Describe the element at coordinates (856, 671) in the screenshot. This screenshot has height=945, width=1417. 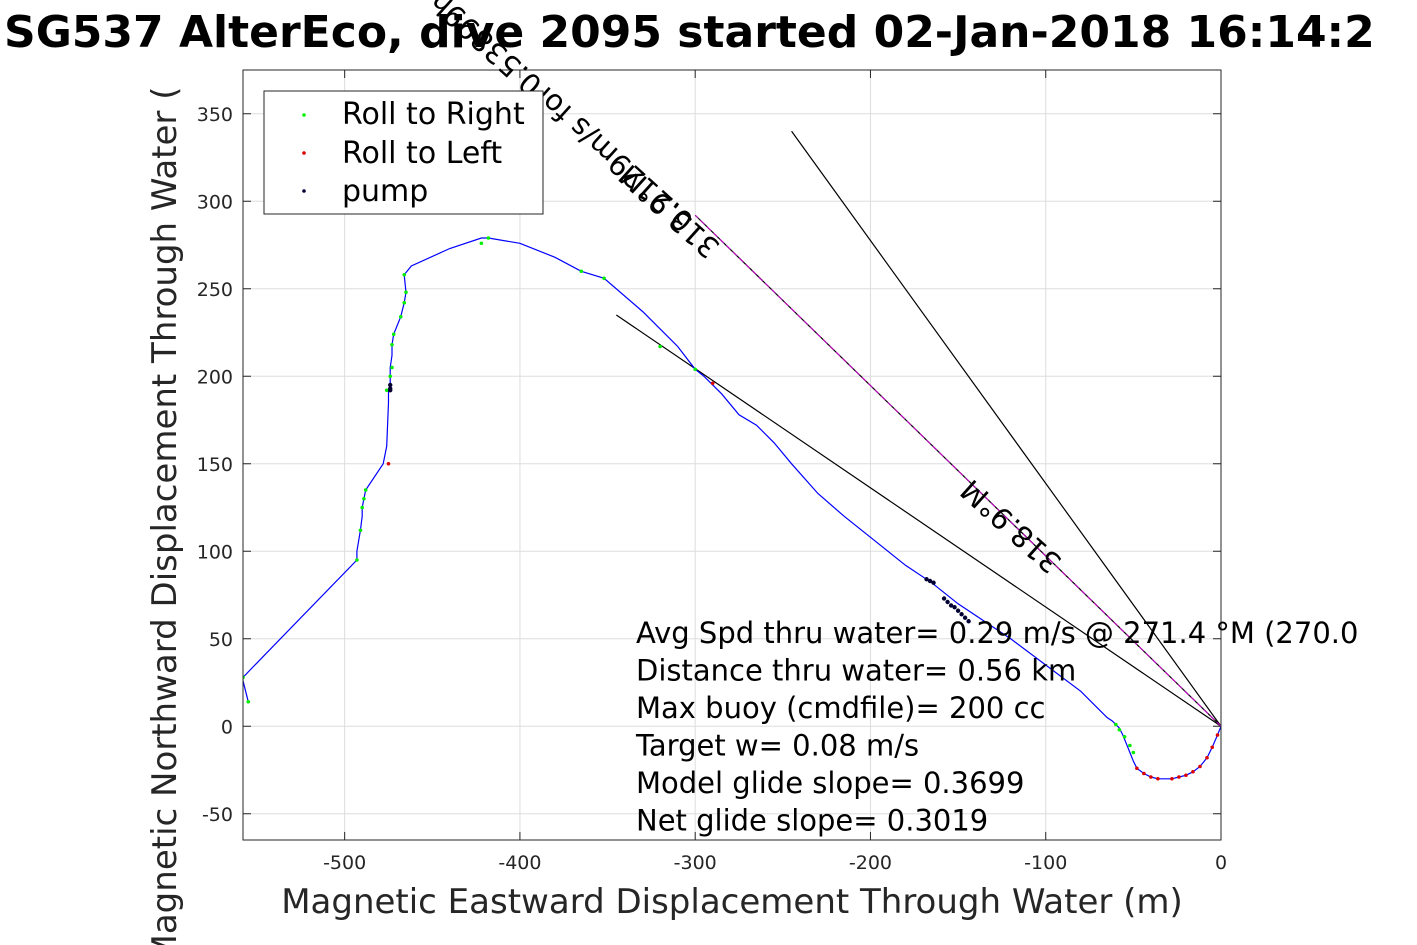
I see `stat-line: Distance thru water= 0.56 km` at that location.